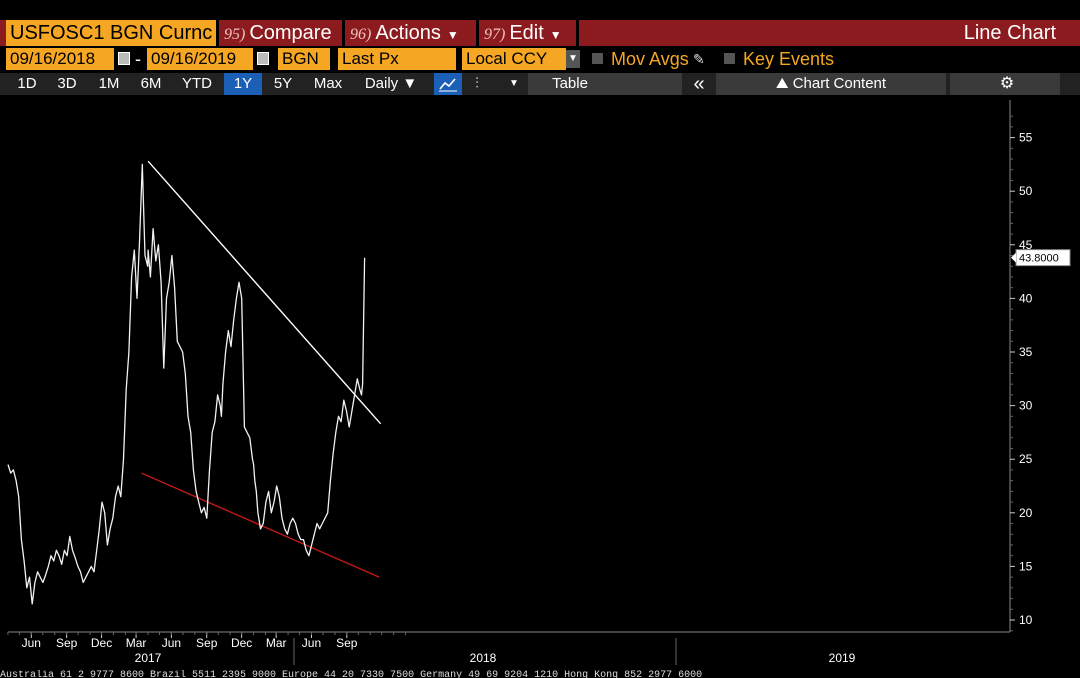 Image resolution: width=1080 pixels, height=678 pixels. What do you see at coordinates (1026, 352) in the screenshot?
I see `y-tick-label: 35` at bounding box center [1026, 352].